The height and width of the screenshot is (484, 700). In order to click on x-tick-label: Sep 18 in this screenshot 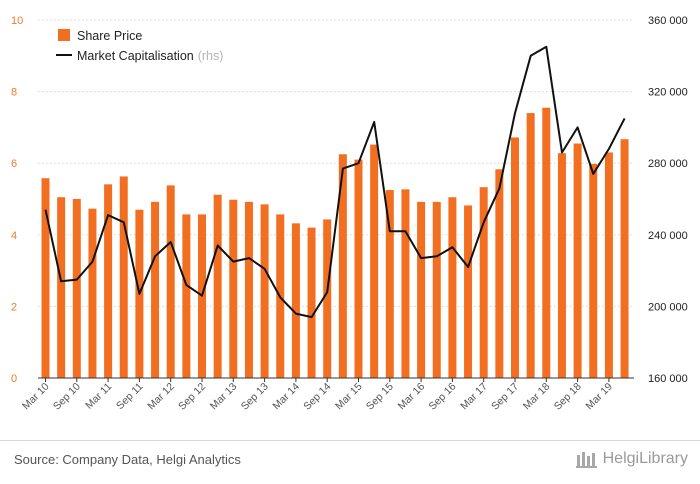, I will do `click(568, 397)`.